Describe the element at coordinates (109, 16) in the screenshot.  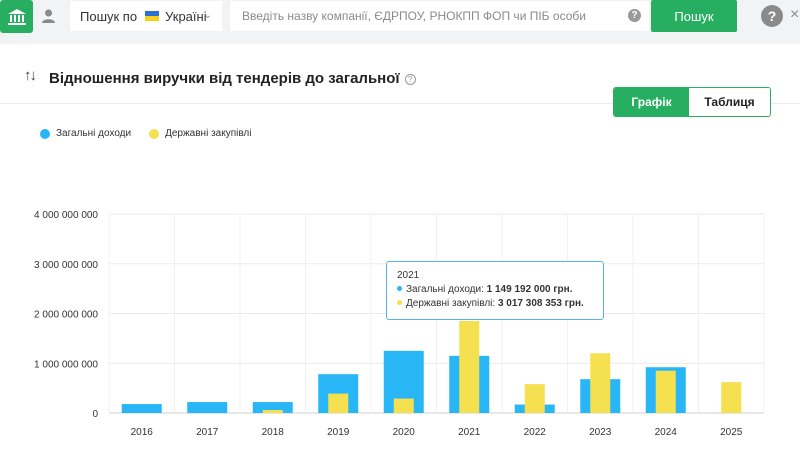
I see `country-prefix: Пошук по` at that location.